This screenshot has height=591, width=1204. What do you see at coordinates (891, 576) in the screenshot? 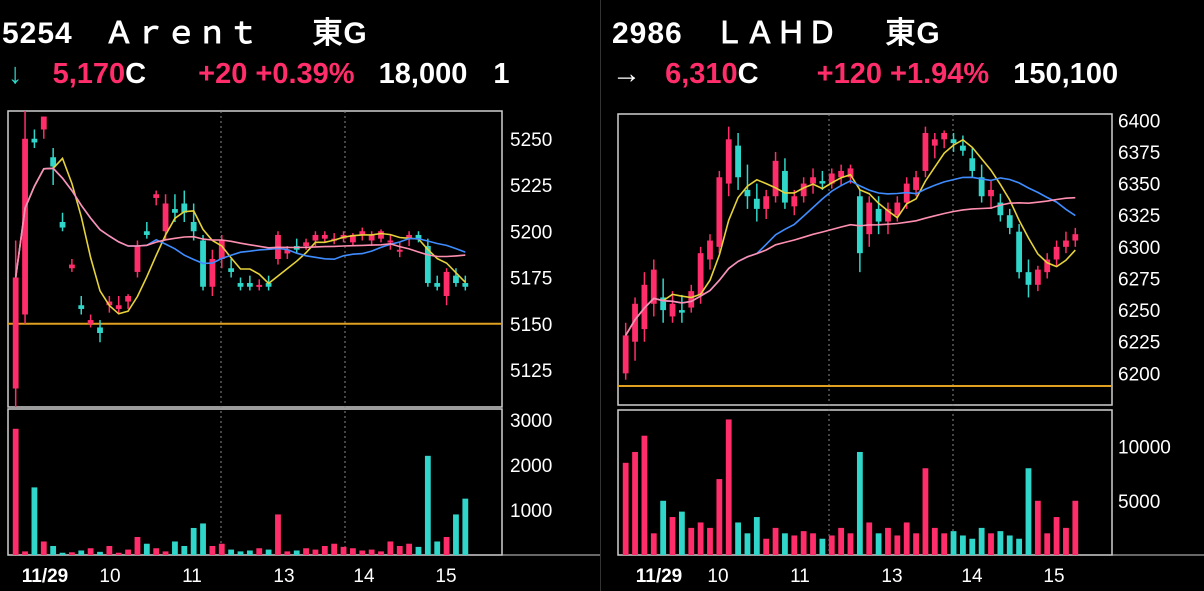
I see `x-tick-label: 13` at bounding box center [891, 576].